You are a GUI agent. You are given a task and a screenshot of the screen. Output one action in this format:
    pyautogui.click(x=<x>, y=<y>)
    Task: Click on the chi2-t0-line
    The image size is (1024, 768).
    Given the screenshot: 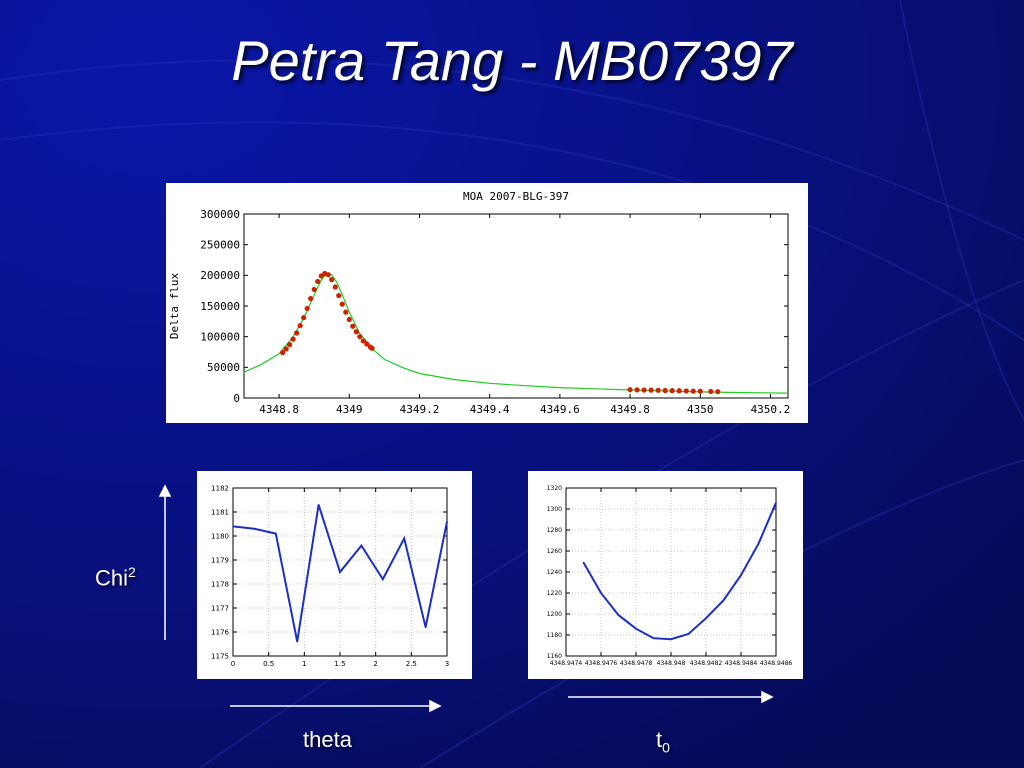 What is the action you would take?
    pyautogui.click(x=679, y=571)
    